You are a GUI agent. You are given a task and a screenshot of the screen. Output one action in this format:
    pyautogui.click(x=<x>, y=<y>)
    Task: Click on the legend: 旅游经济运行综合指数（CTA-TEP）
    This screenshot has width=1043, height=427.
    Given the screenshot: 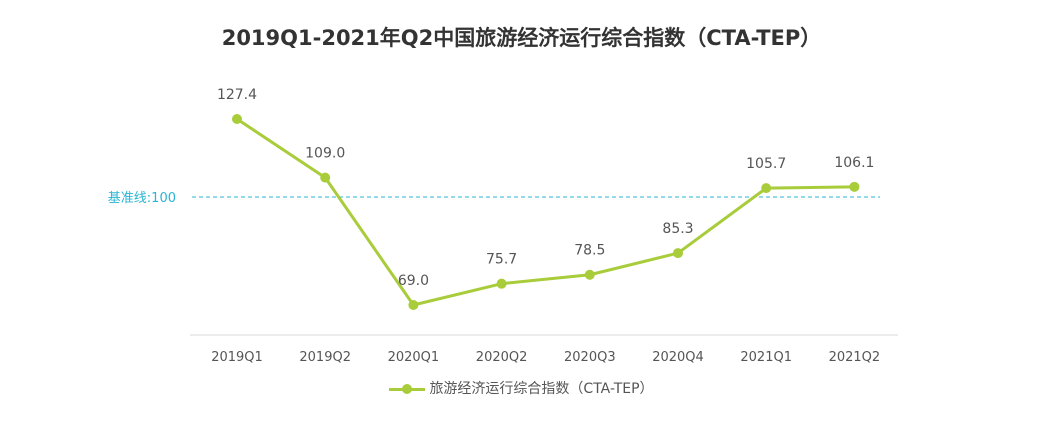 What is the action you would take?
    pyautogui.click(x=521, y=388)
    